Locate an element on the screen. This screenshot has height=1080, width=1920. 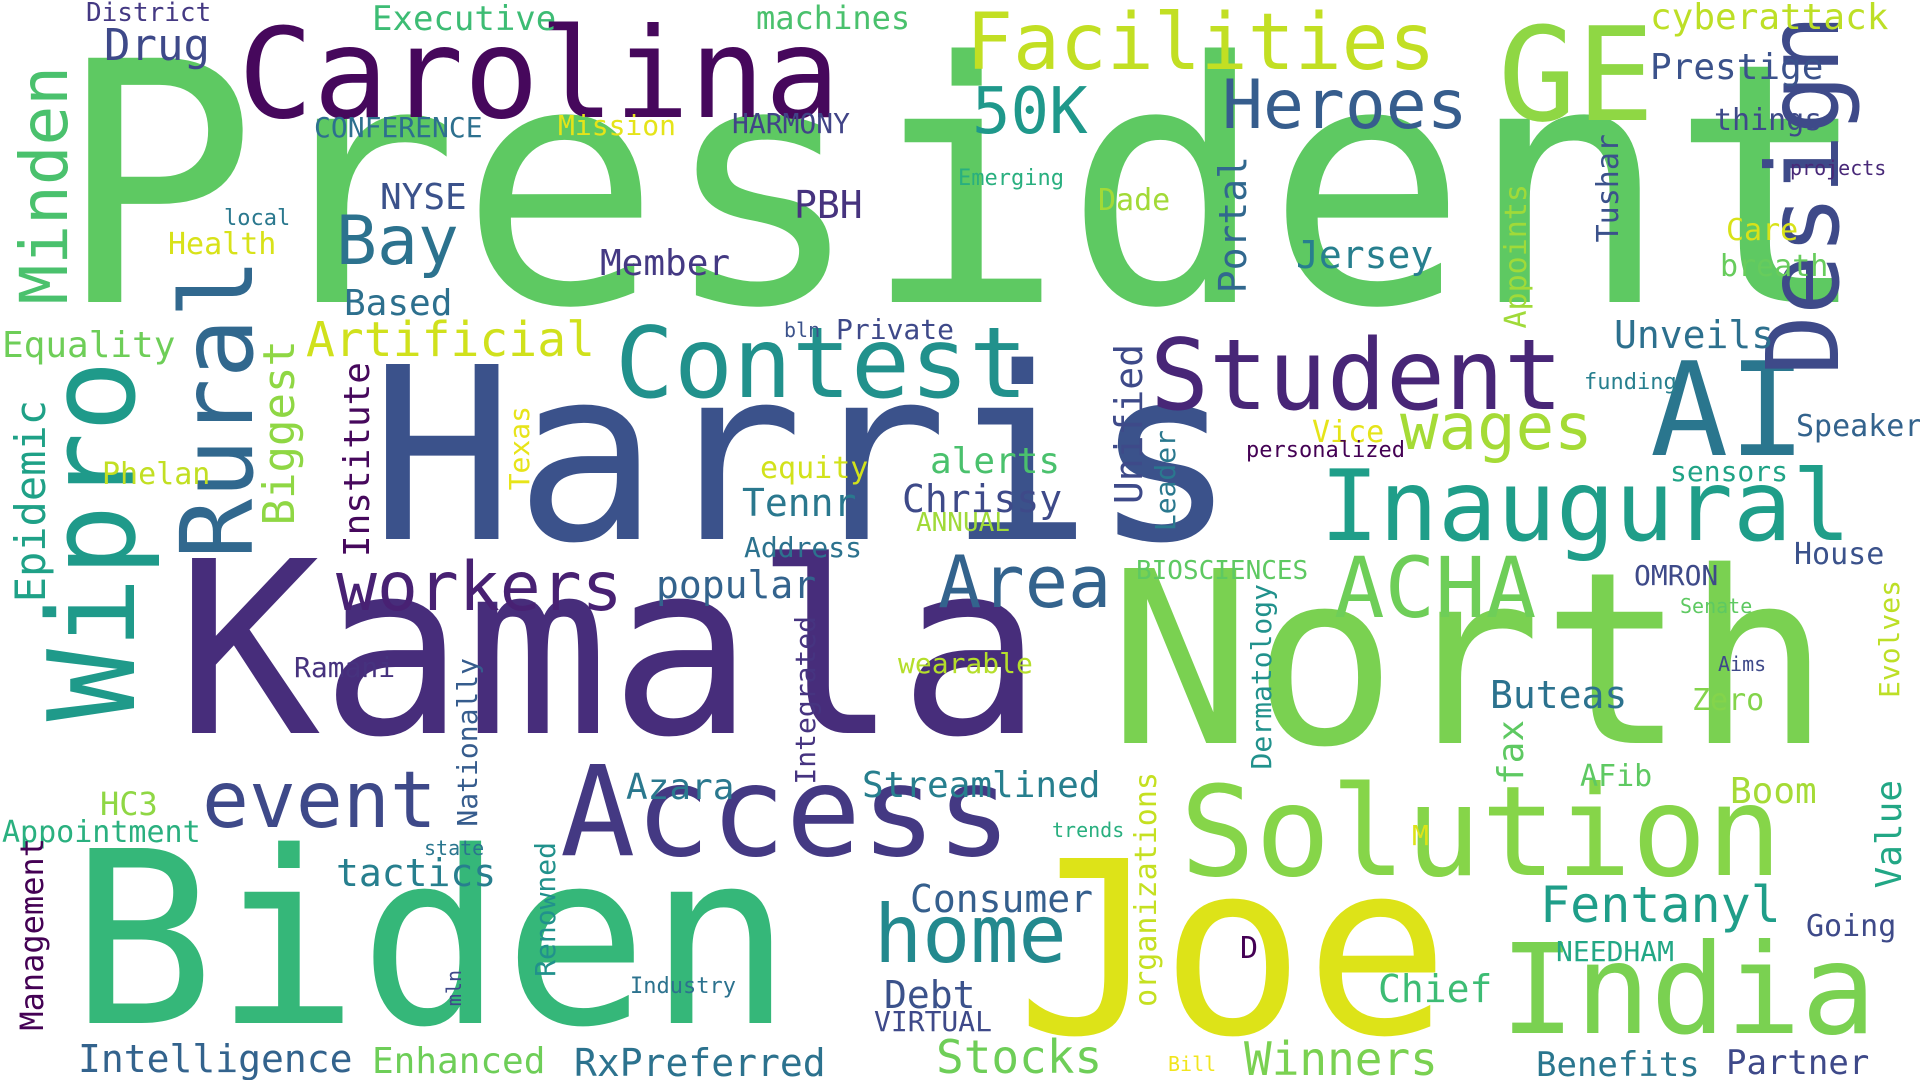
word-harmony: HARMONY is located at coordinates (791, 123).